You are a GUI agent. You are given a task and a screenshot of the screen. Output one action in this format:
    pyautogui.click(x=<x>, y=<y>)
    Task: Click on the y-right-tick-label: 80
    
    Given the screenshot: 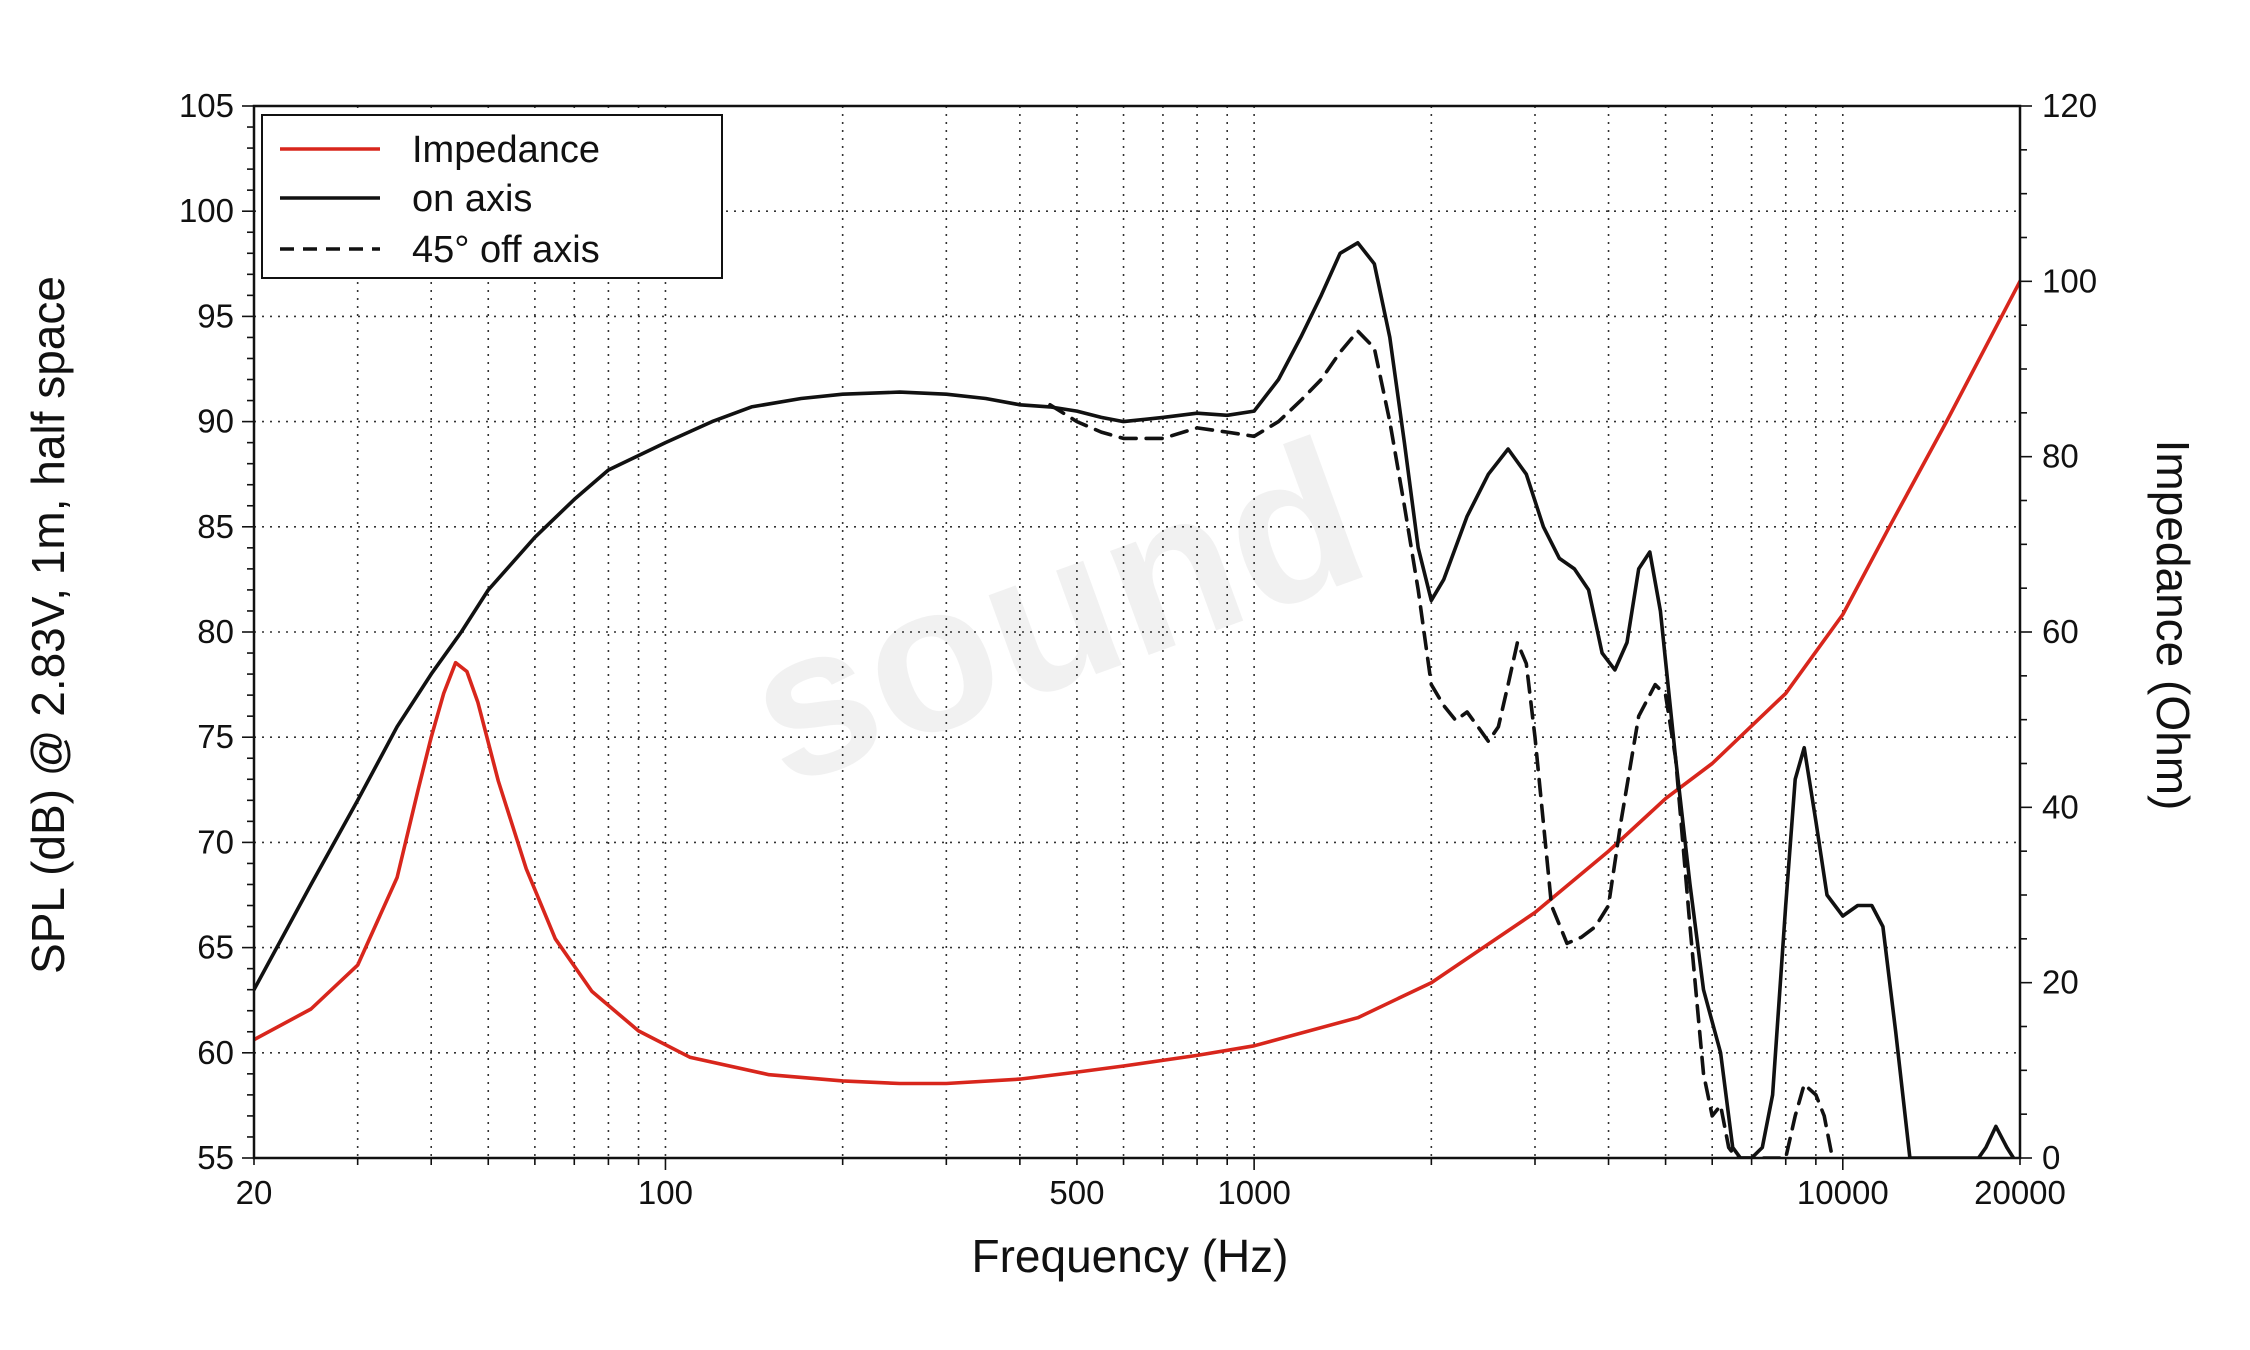 What is the action you would take?
    pyautogui.click(x=2060, y=456)
    